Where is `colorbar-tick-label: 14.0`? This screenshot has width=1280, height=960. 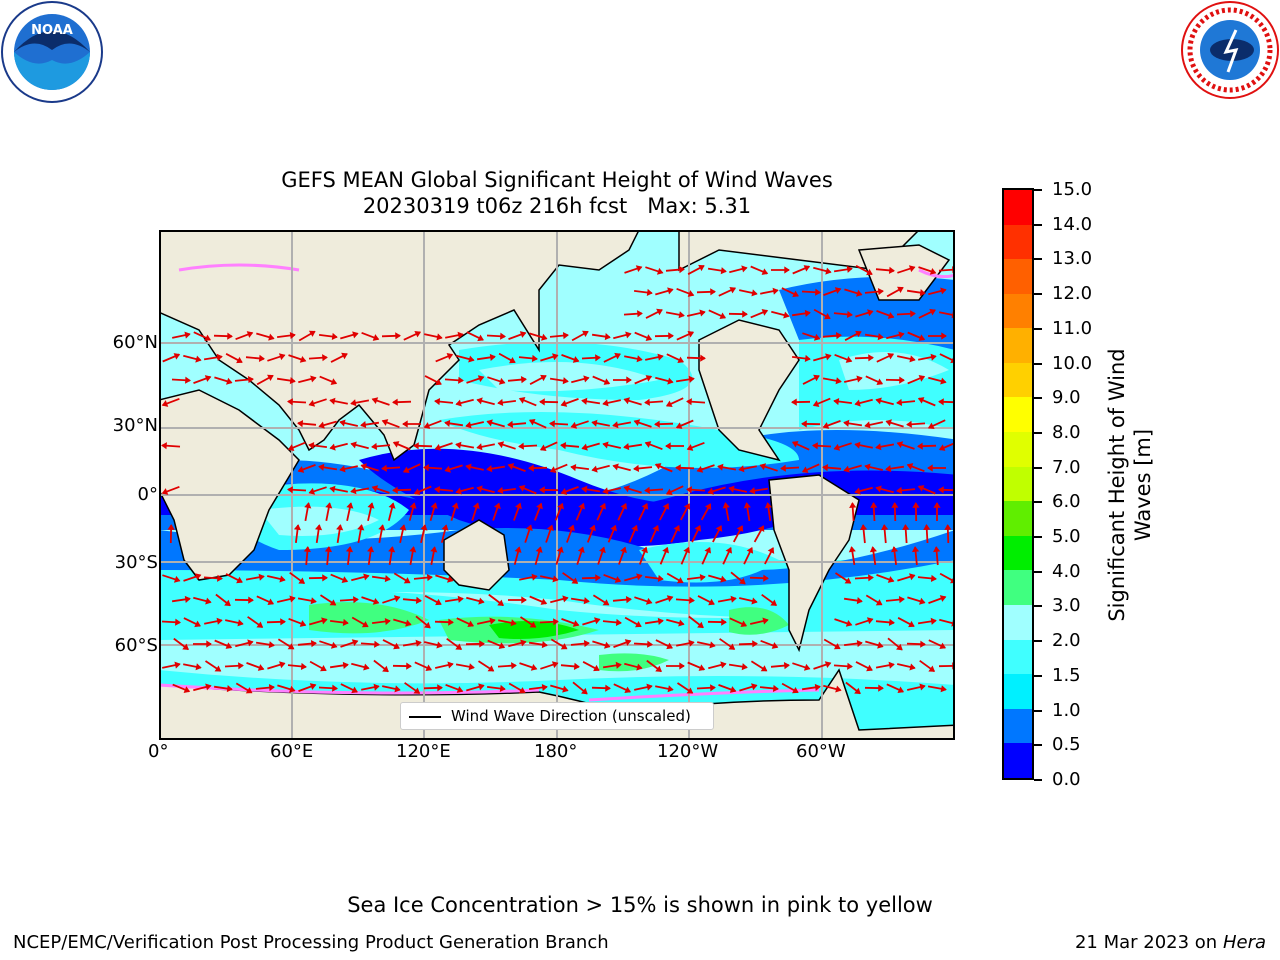
colorbar-tick-label: 14.0 is located at coordinates (1072, 224).